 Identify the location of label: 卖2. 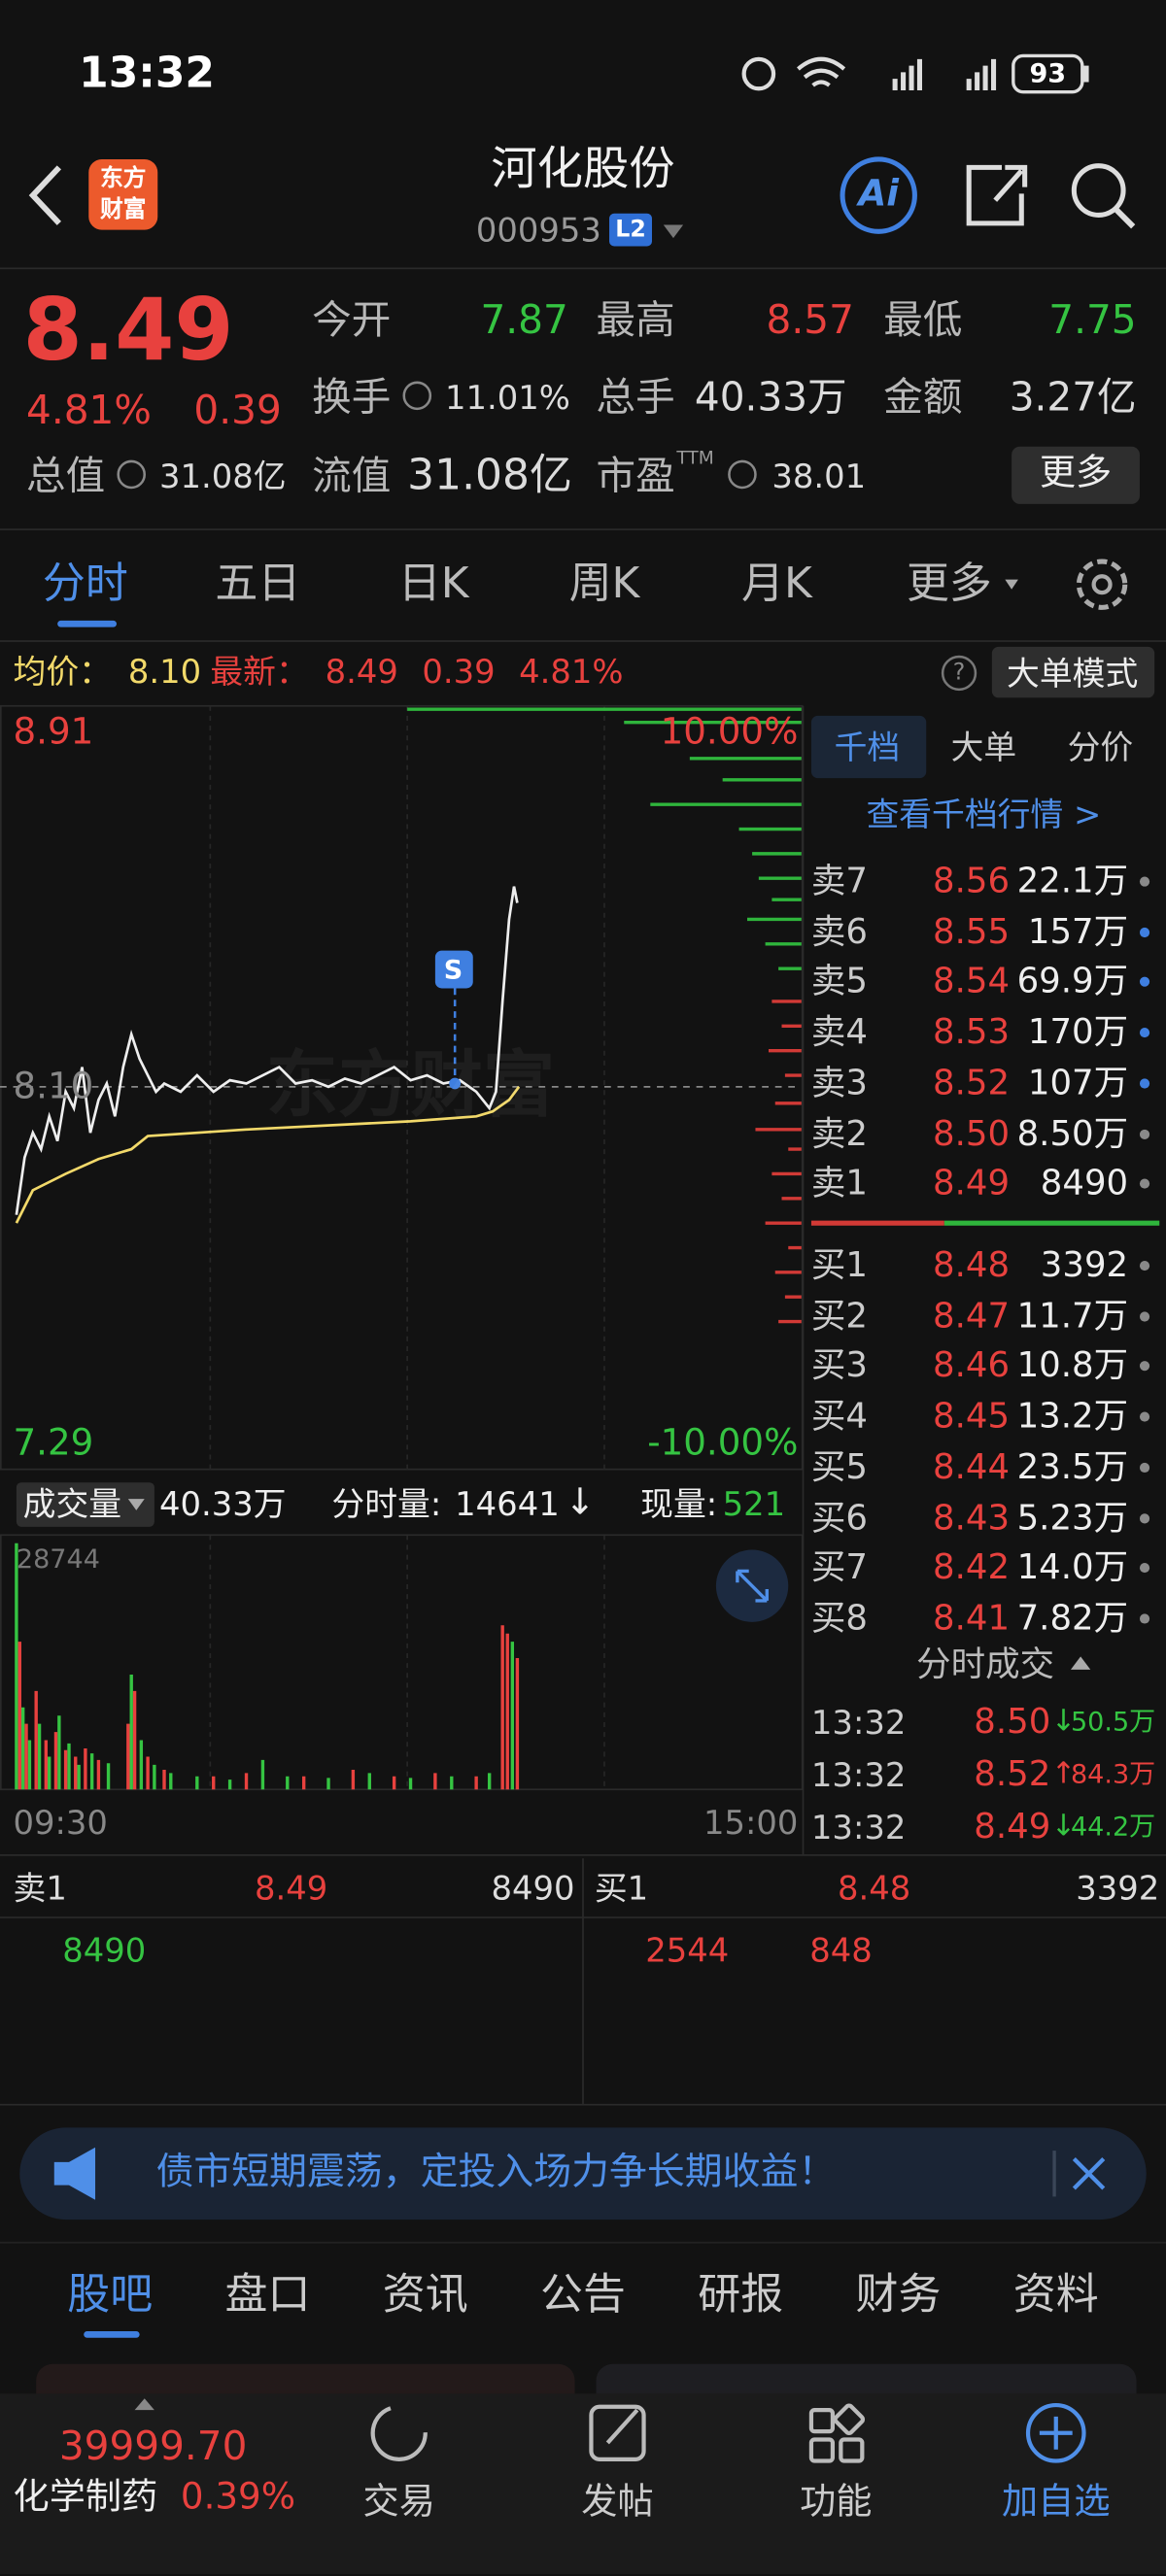
(839, 1132).